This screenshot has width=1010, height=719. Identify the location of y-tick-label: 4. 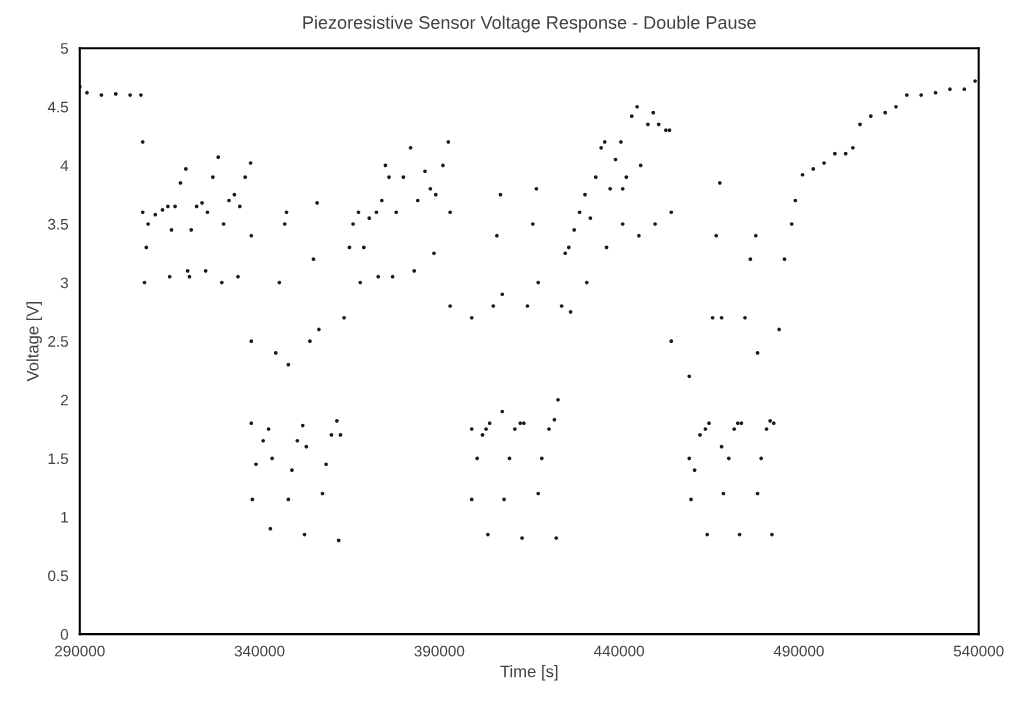
(64, 165).